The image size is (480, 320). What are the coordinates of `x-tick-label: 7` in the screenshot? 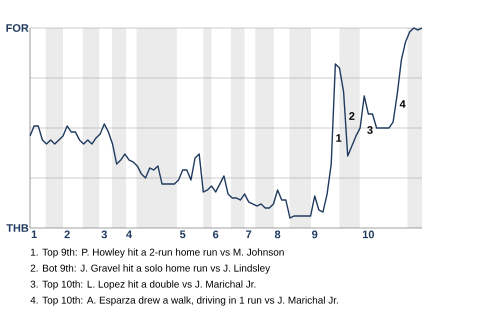 It's located at (249, 234).